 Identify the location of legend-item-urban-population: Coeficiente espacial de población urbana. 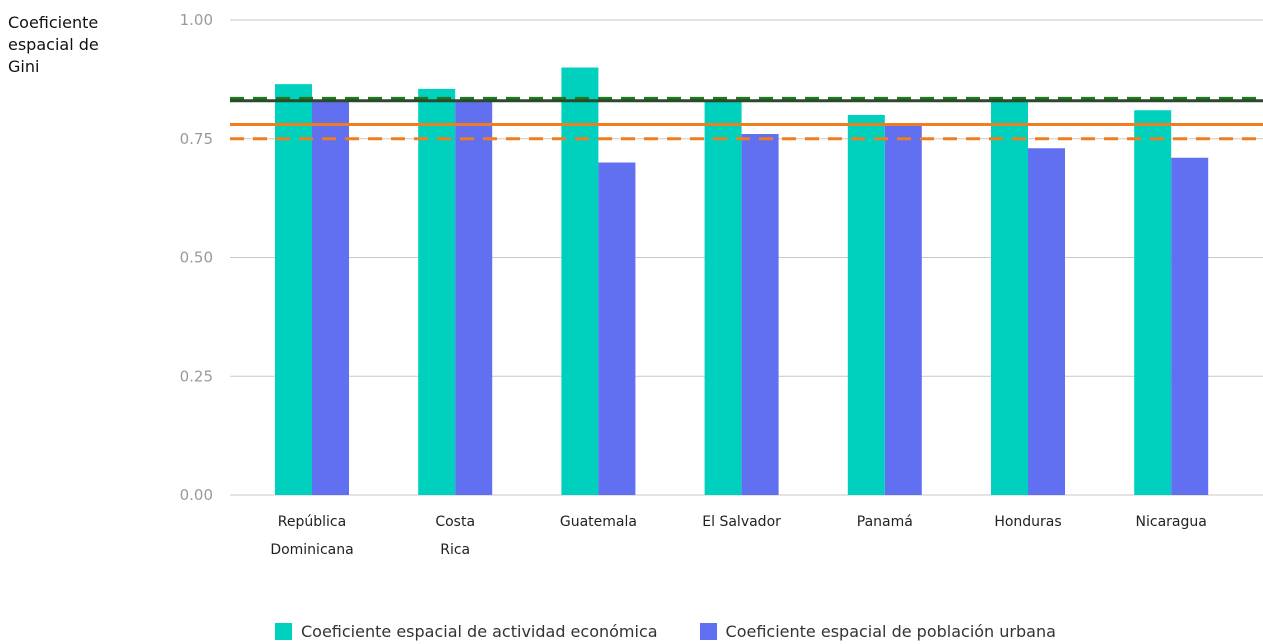
(877, 631).